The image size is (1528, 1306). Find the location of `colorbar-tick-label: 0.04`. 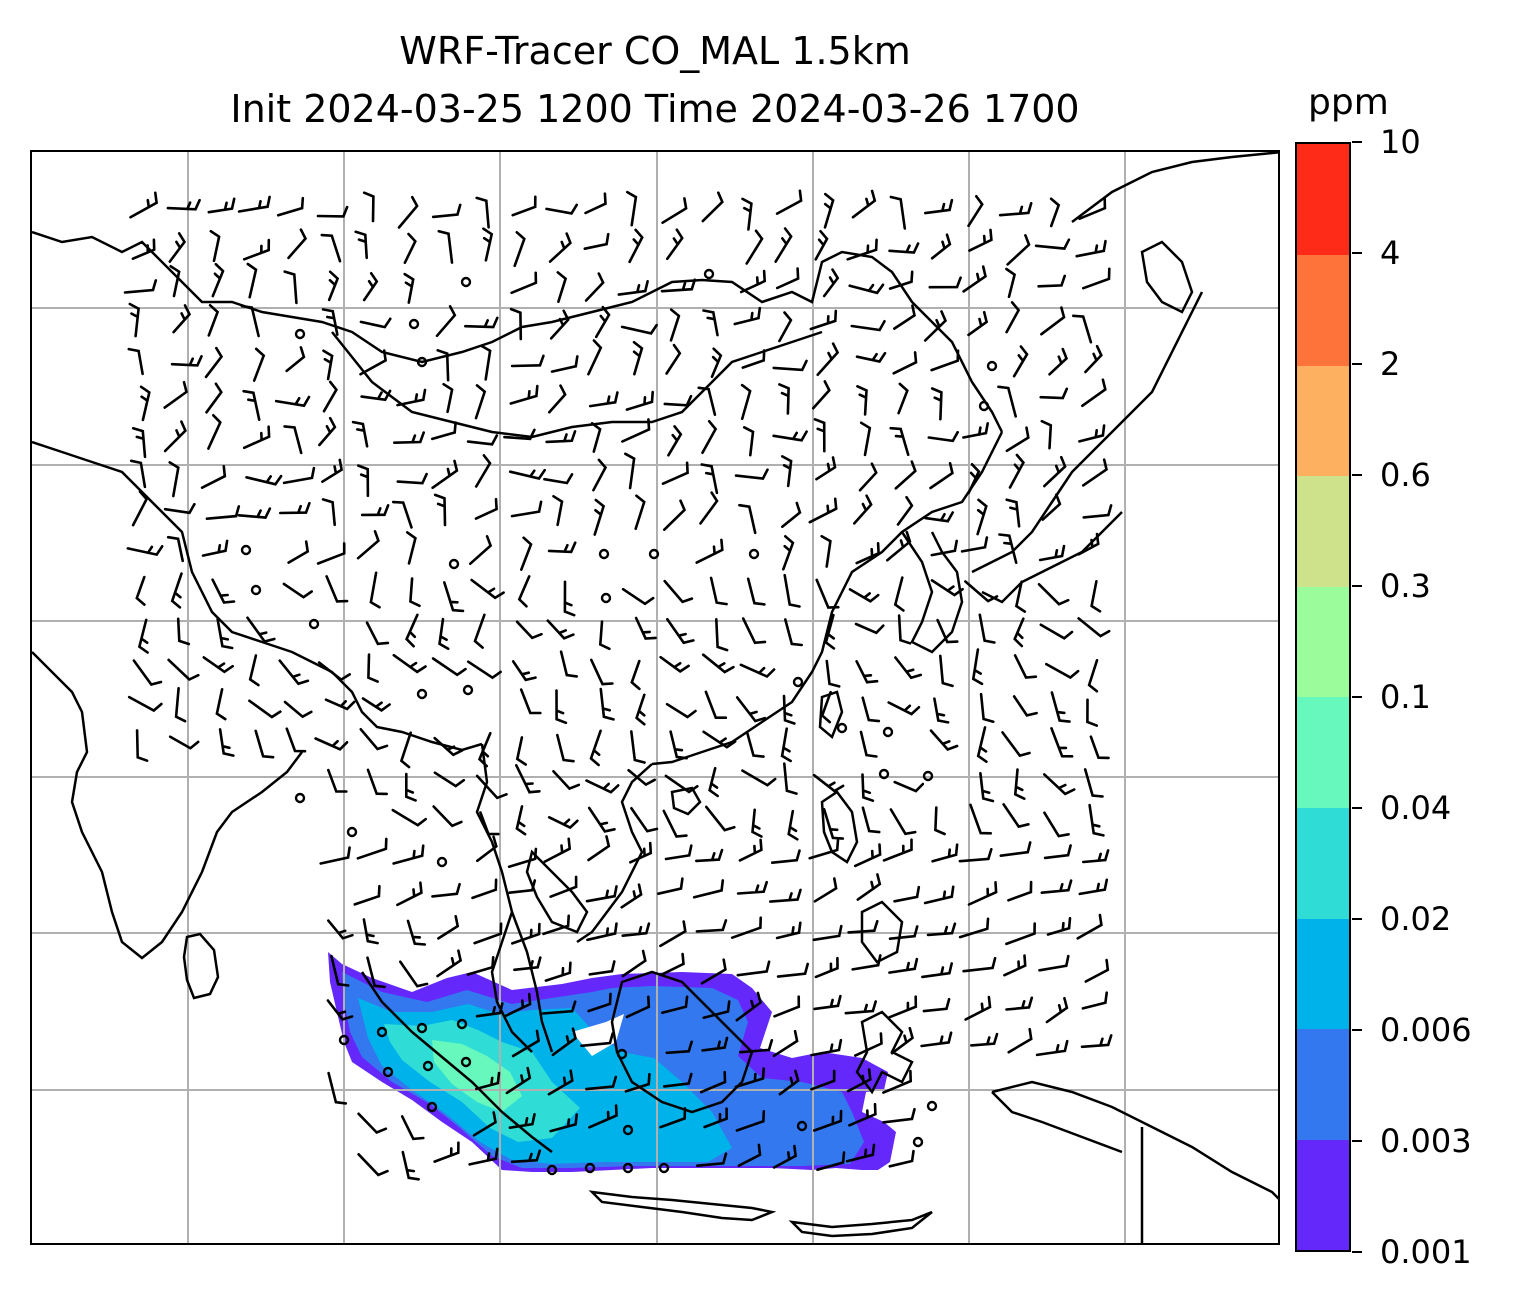

colorbar-tick-label: 0.04 is located at coordinates (1416, 808).